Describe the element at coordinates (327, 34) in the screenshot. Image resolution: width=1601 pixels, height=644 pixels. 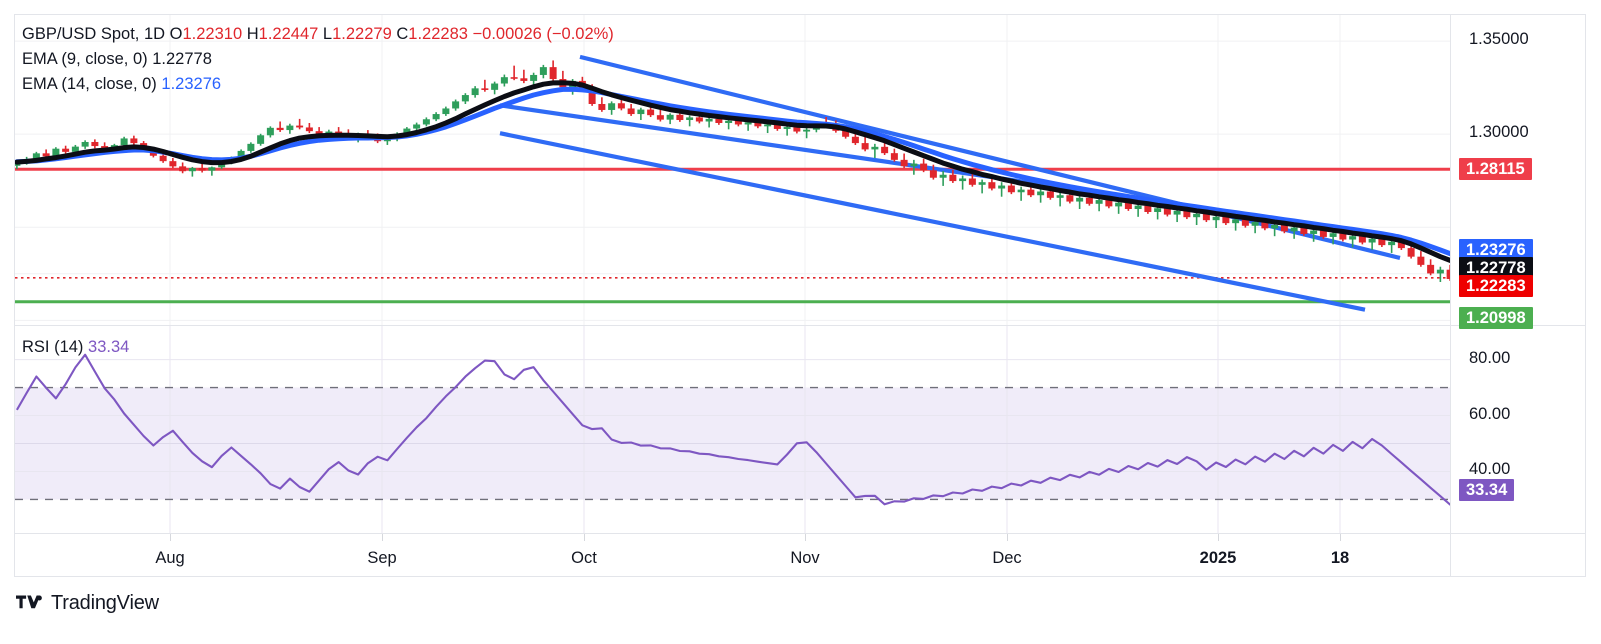
I see `low-label: L` at that location.